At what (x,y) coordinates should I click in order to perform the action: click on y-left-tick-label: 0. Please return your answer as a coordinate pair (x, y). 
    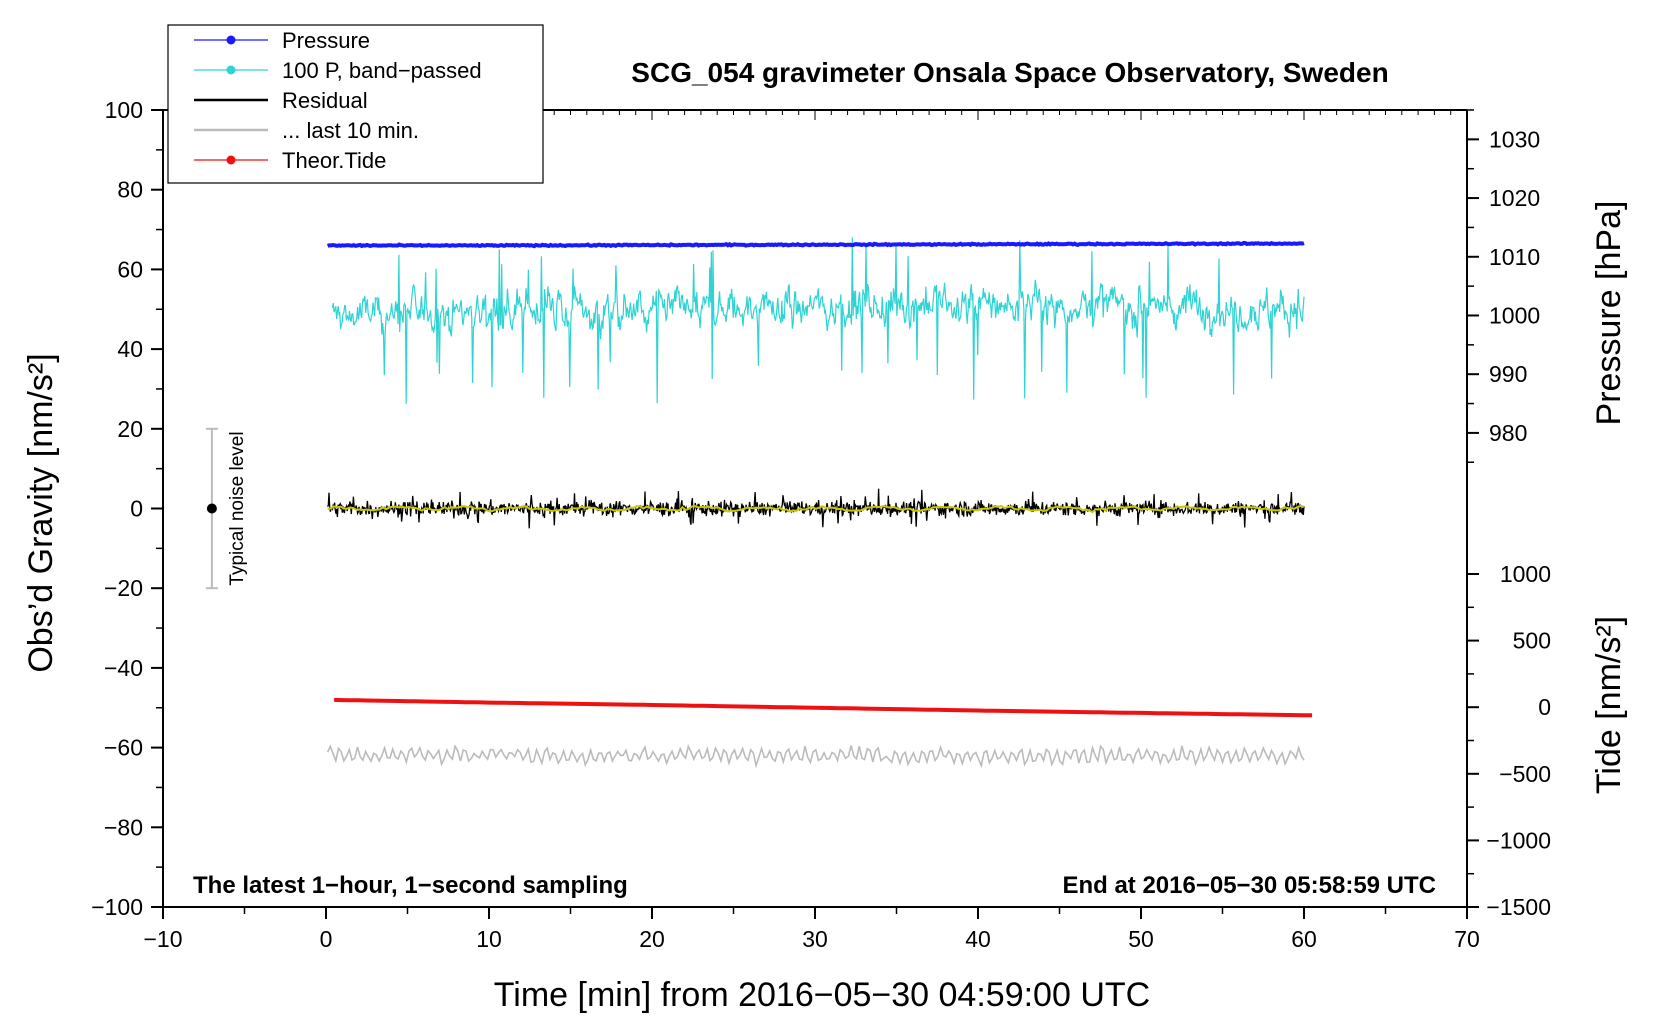
    Looking at the image, I should click on (136, 509).